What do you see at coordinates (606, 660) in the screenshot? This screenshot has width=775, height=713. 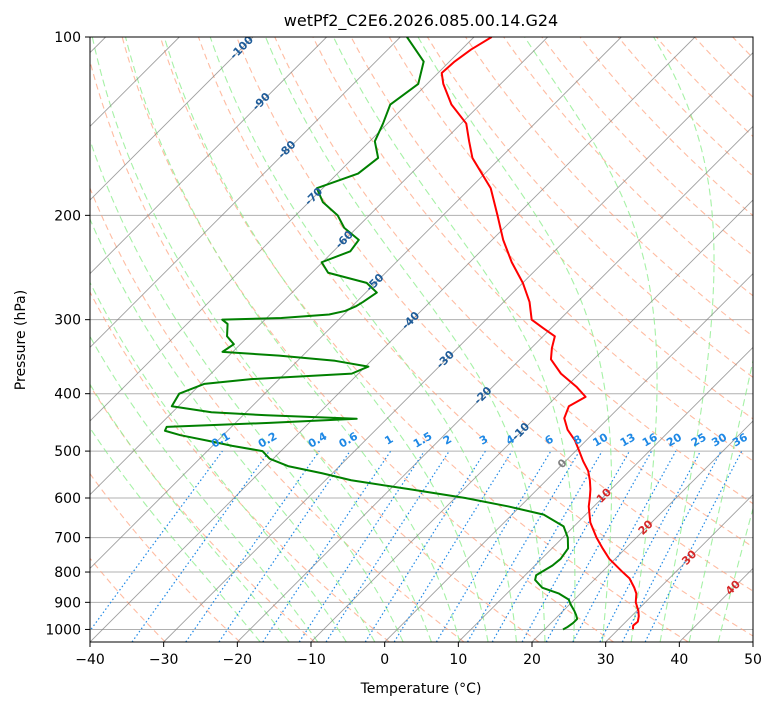 I see `x-tick-label: 30` at bounding box center [606, 660].